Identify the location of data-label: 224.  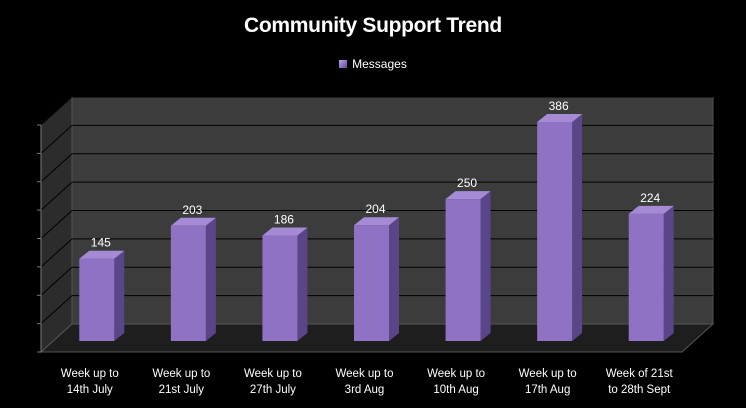
(650, 198).